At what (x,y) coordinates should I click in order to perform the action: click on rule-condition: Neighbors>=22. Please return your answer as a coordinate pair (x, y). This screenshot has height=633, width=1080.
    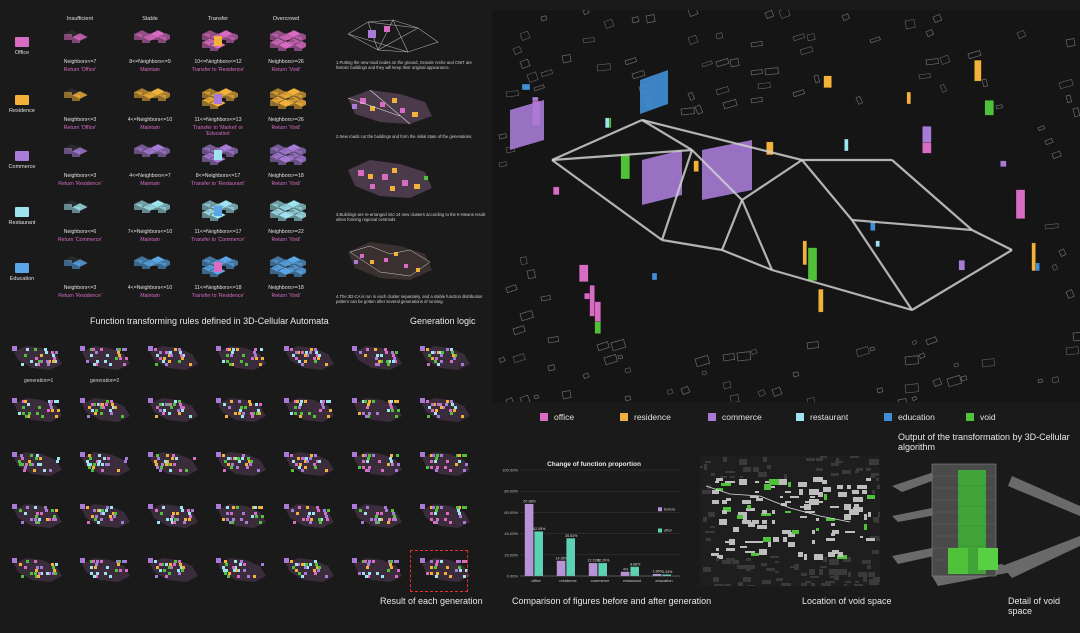
    Looking at the image, I should click on (286, 232).